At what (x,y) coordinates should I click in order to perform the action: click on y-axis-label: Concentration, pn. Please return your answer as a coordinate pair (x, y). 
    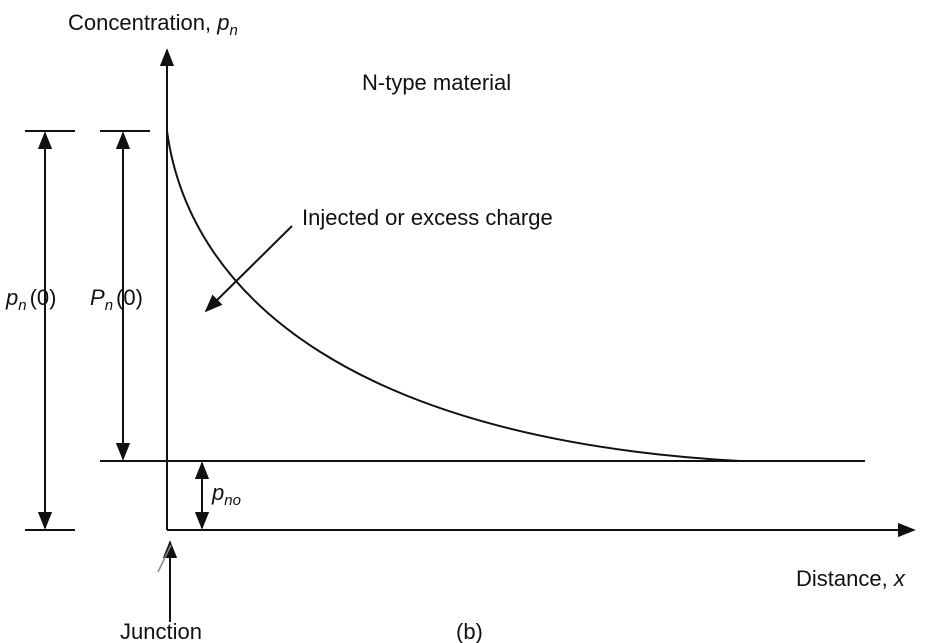
    Looking at the image, I should click on (153, 24).